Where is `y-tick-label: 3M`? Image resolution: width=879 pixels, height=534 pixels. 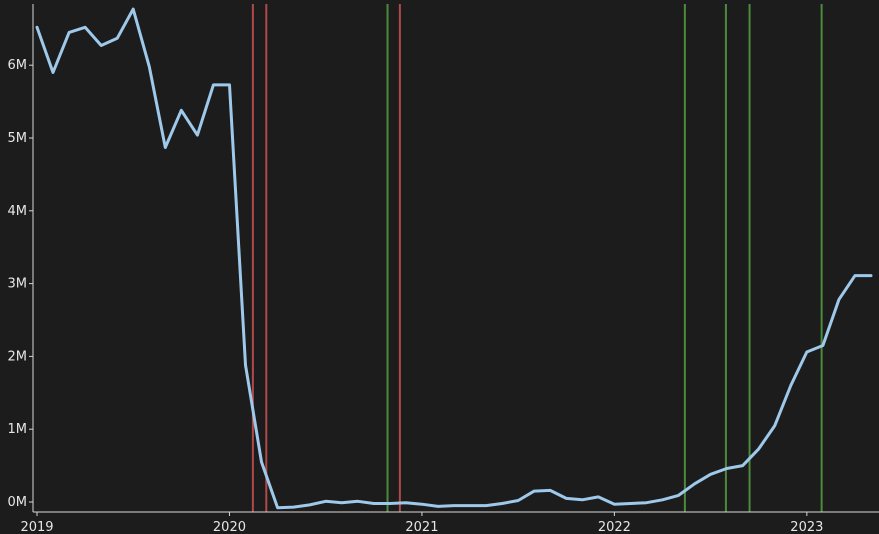 y-tick-label: 3M is located at coordinates (18, 284).